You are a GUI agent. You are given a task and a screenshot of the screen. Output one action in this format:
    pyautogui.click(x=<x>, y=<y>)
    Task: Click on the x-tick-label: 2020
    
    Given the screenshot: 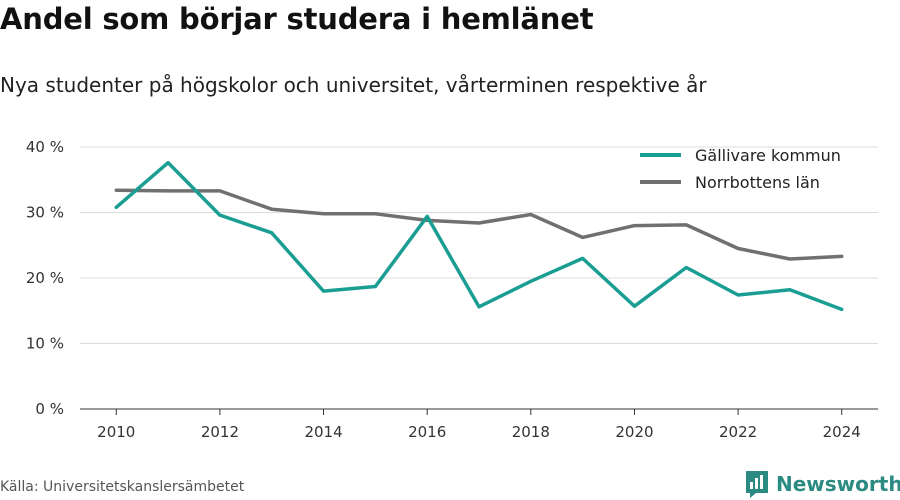 What is the action you would take?
    pyautogui.click(x=634, y=432)
    